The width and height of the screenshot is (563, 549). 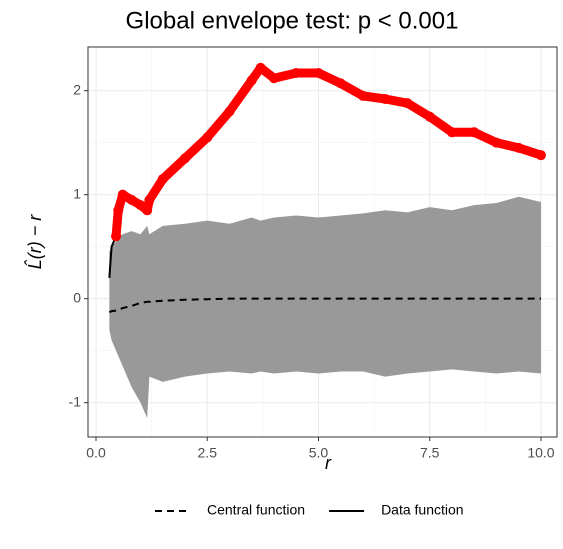 I want to click on x-tick-label: 2.5, so click(x=208, y=453).